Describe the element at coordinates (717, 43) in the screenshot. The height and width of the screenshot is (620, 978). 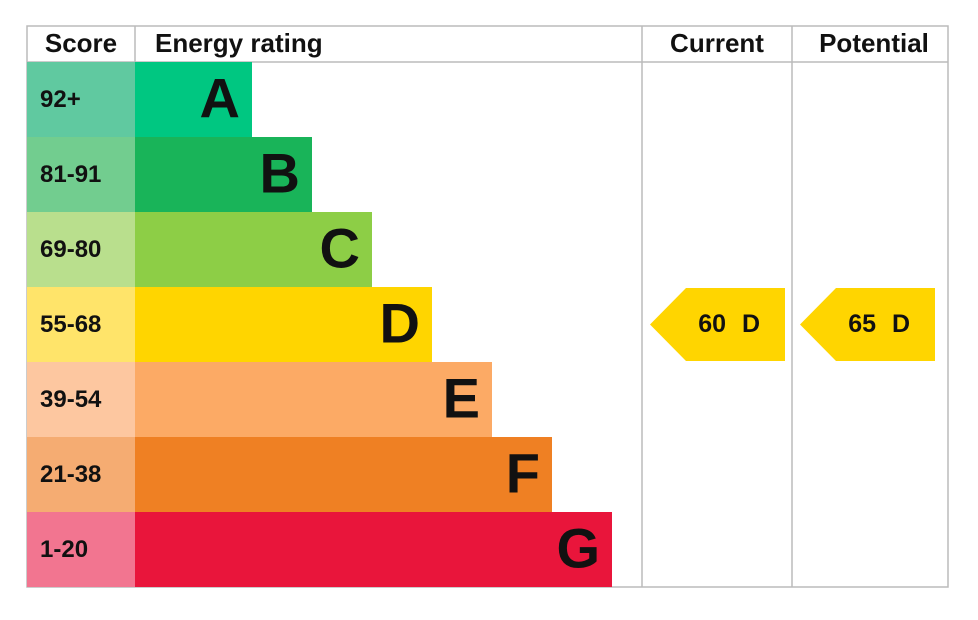
I see `current-header: Current` at that location.